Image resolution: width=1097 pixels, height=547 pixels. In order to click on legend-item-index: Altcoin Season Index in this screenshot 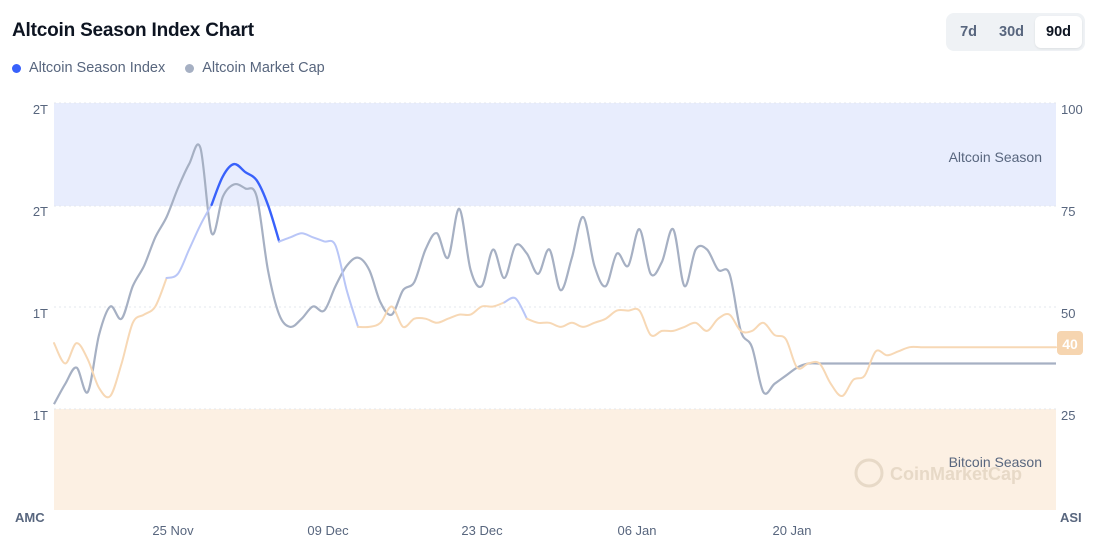, I will do `click(88, 68)`.